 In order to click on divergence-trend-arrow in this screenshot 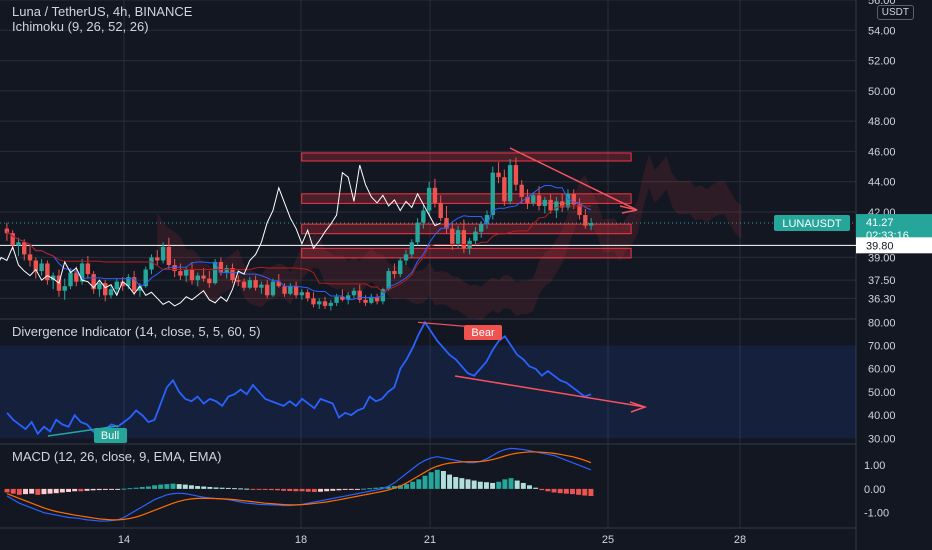, I will do `click(638, 407)`.